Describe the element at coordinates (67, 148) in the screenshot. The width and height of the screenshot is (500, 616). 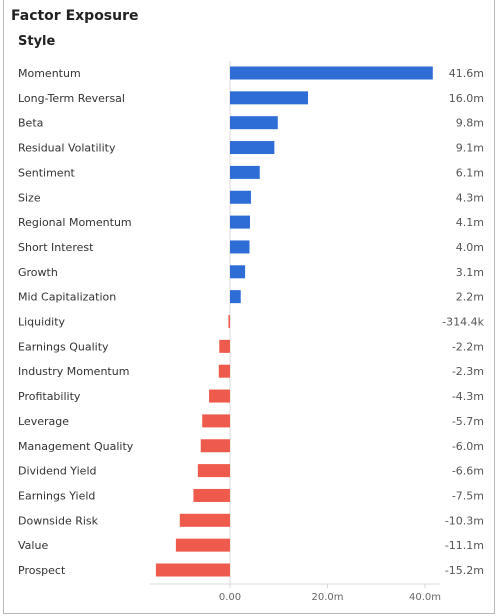
I see `category-label: Residual Volatility` at that location.